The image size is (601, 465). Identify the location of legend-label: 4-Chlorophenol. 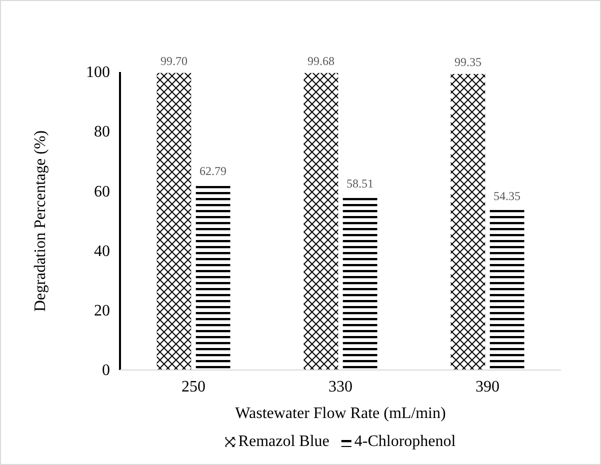
(405, 441).